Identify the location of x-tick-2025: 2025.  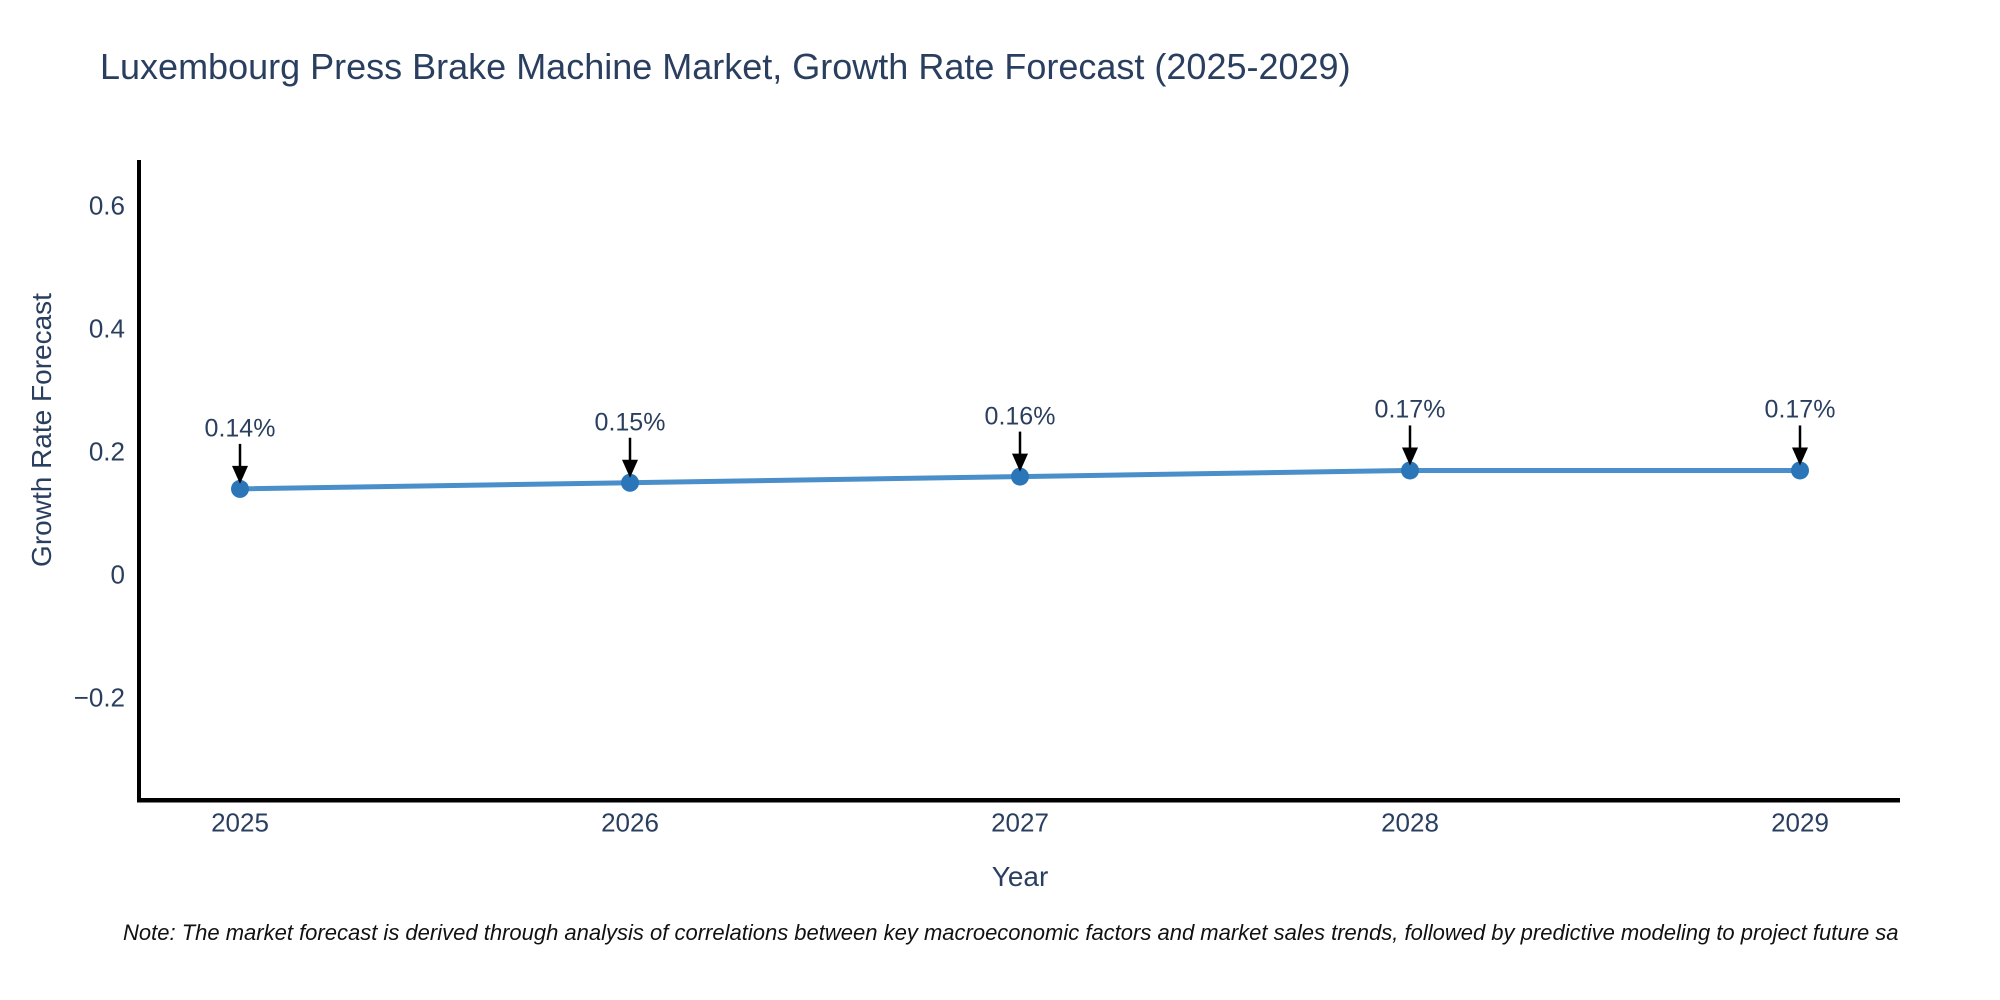
(240, 822).